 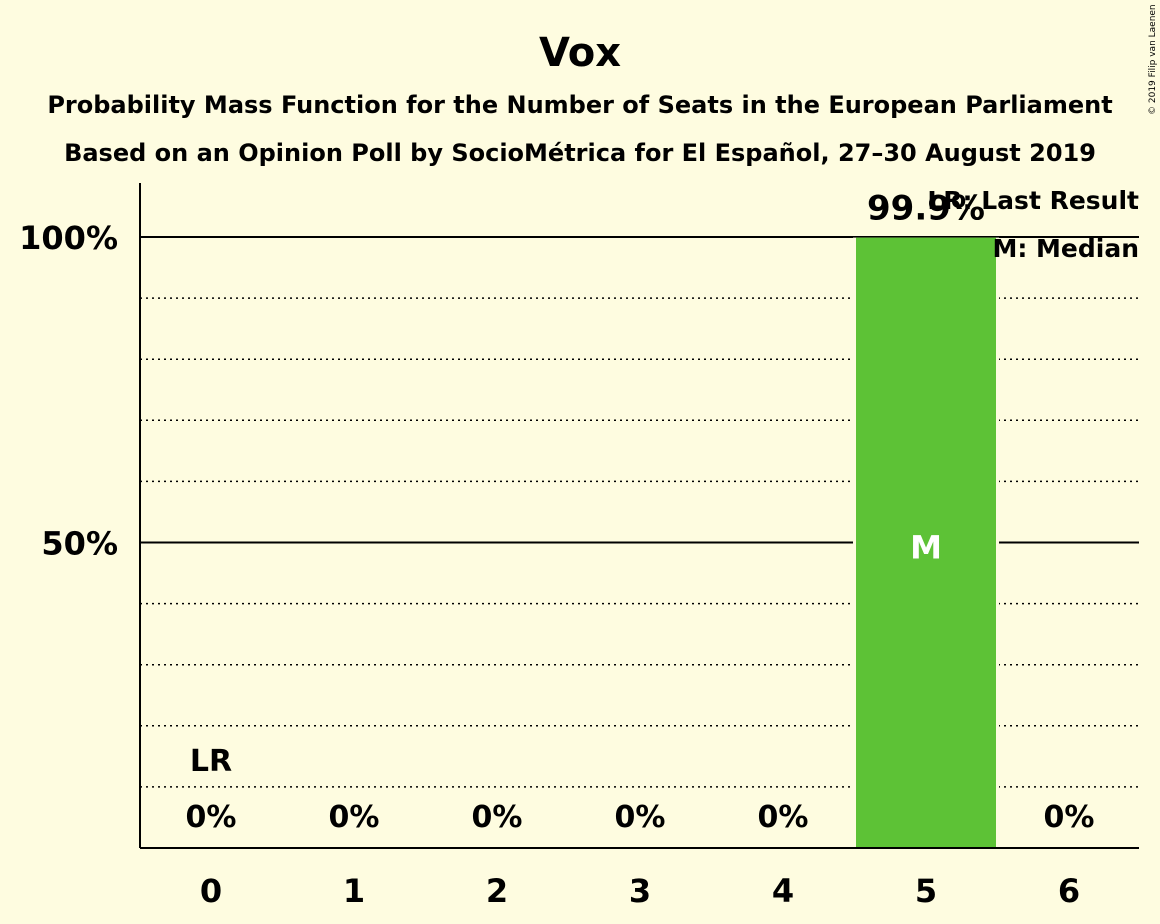 I want to click on chart-title: Vox, so click(x=580, y=53).